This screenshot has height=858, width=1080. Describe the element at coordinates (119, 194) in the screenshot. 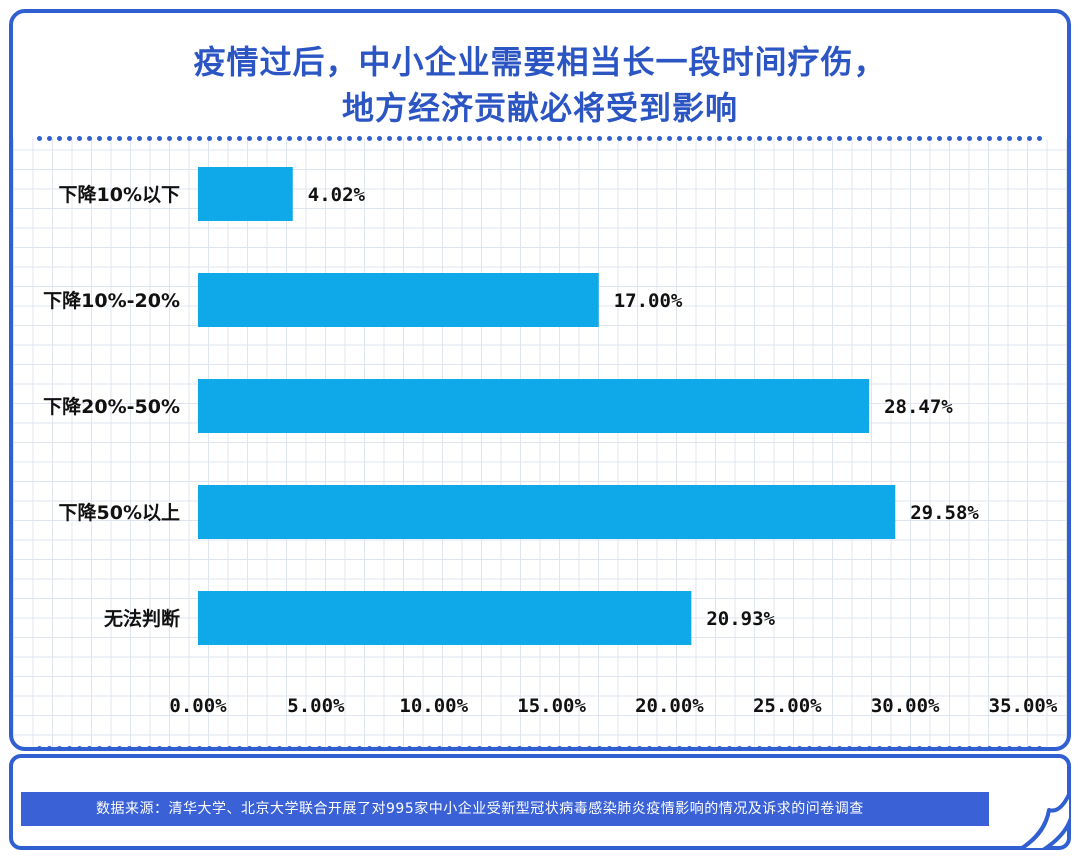

I see `category-label: 下降10%以下` at that location.